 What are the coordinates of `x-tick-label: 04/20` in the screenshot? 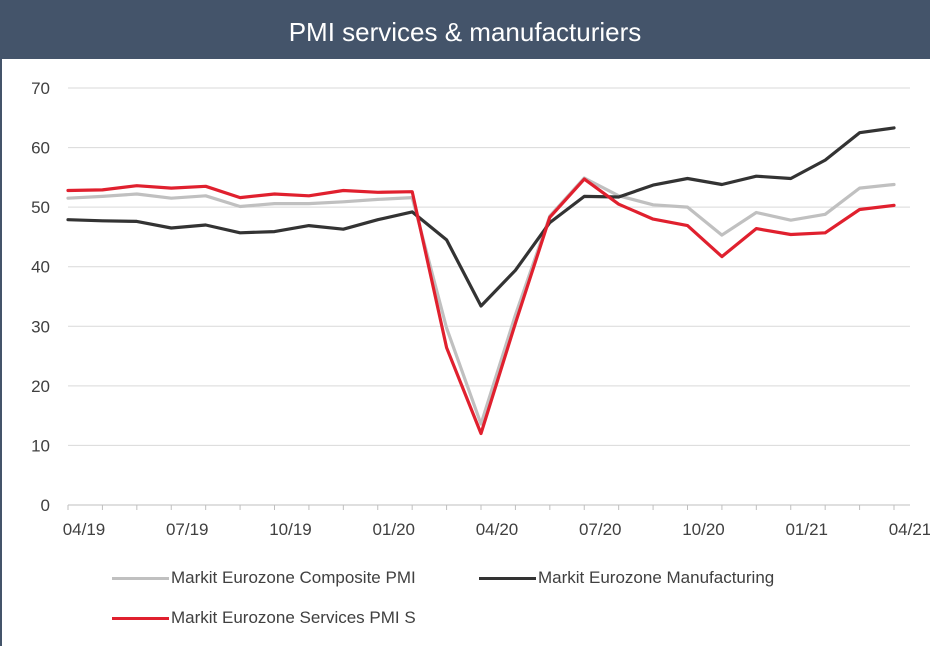 It's located at (497, 529).